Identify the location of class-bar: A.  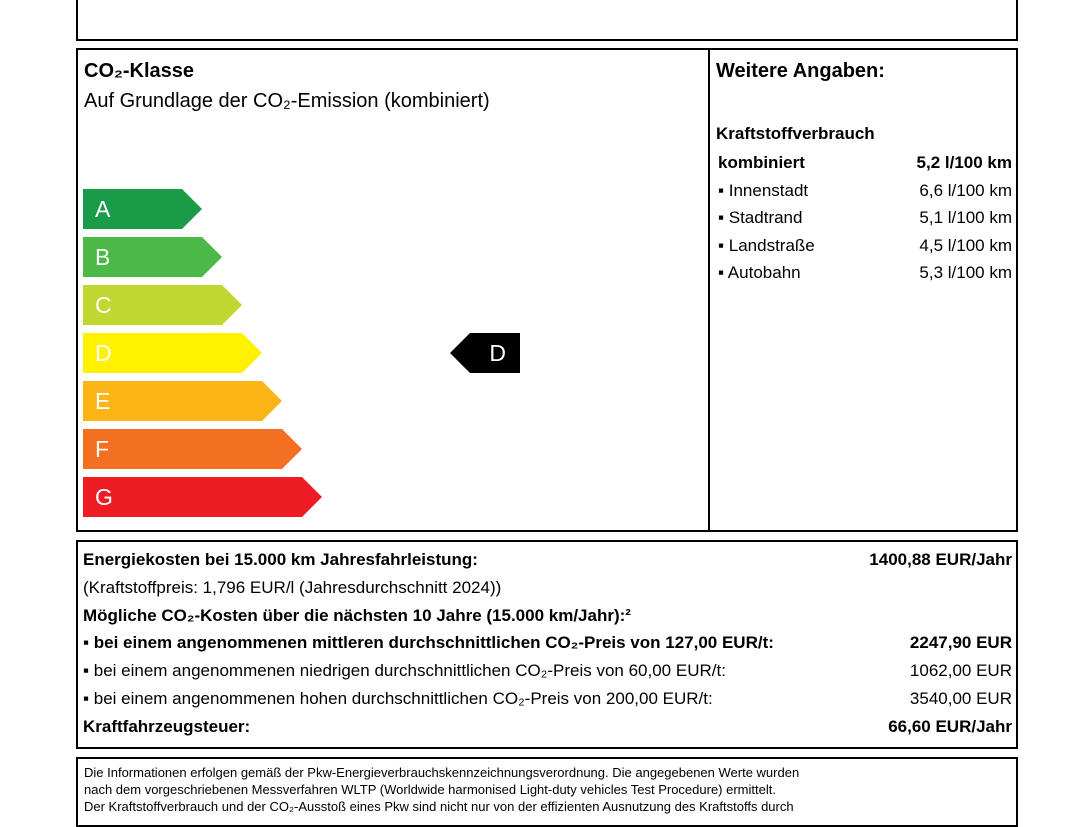
(142, 209).